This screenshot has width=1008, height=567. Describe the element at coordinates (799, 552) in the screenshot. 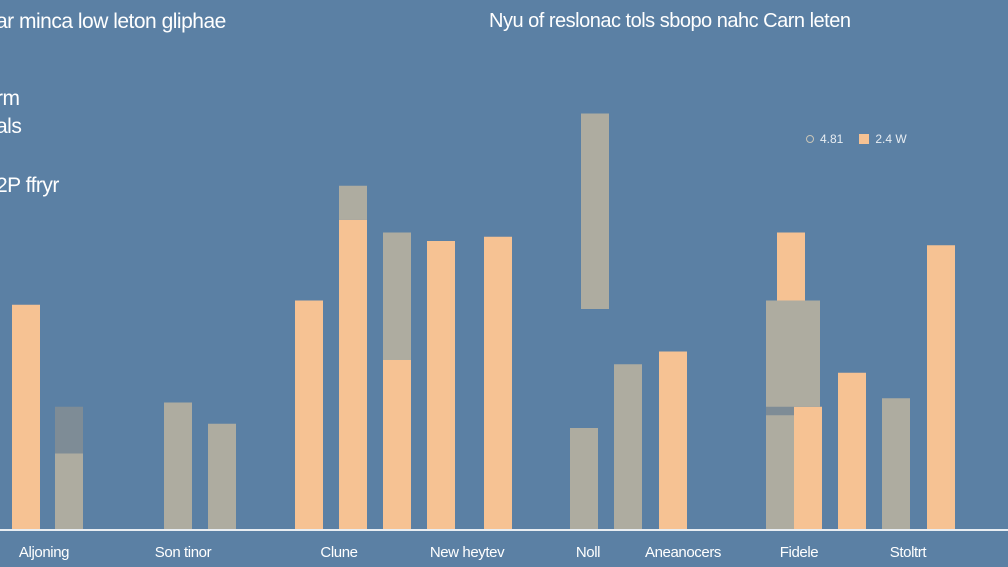

I see `x-tick-label: Fidele` at that location.